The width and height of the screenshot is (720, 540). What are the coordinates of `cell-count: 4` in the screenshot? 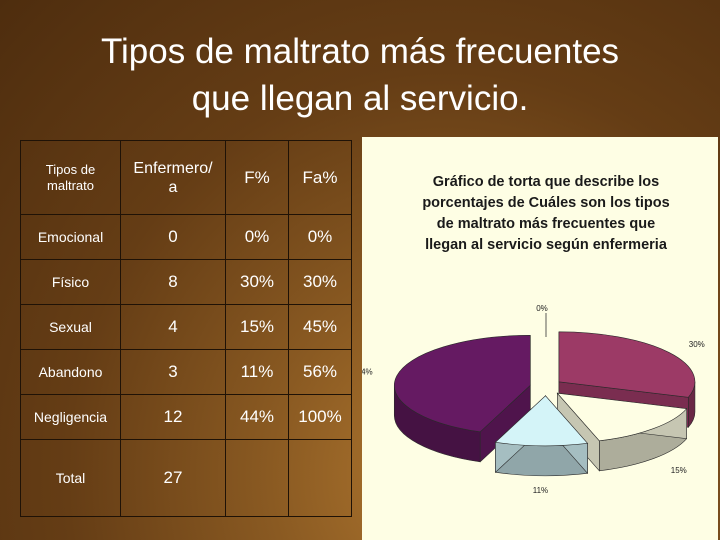 It's located at (173, 327).